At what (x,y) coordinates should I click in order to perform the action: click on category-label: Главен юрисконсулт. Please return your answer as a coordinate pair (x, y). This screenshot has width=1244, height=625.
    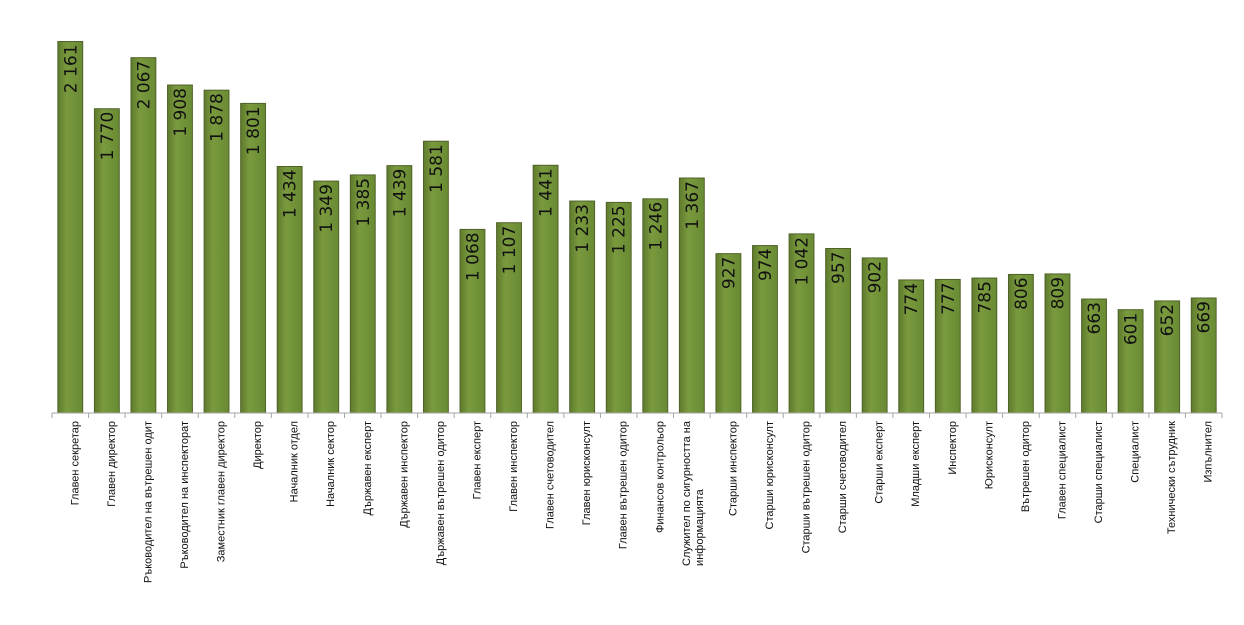
    Looking at the image, I should click on (587, 473).